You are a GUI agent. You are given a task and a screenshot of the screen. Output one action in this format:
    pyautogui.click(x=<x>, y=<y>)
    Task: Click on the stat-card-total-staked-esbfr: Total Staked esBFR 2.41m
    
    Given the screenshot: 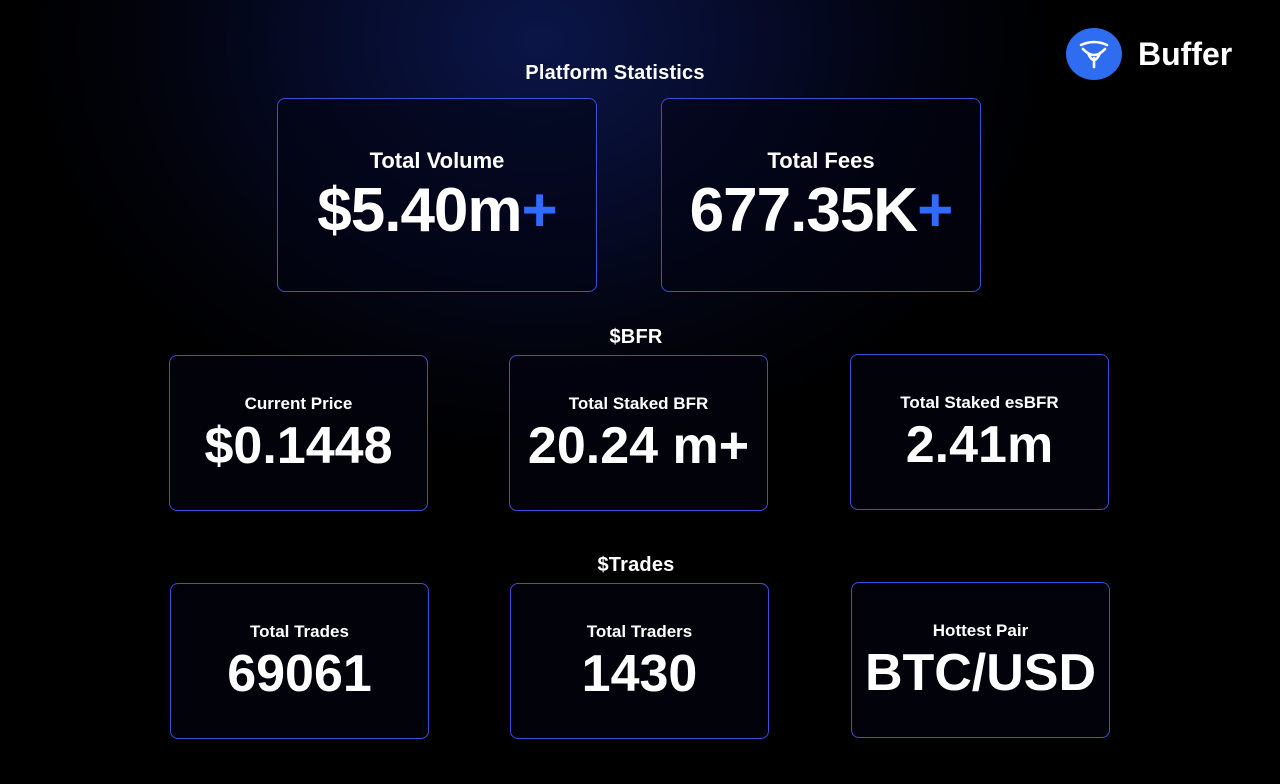 What is the action you would take?
    pyautogui.click(x=979, y=432)
    